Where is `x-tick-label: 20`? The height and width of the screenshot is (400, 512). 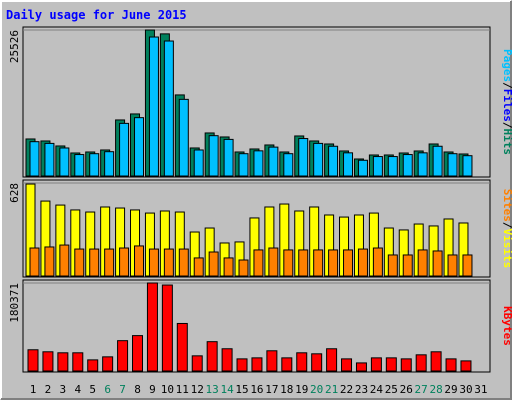
x-tick-label: 20 is located at coordinates (316, 389).